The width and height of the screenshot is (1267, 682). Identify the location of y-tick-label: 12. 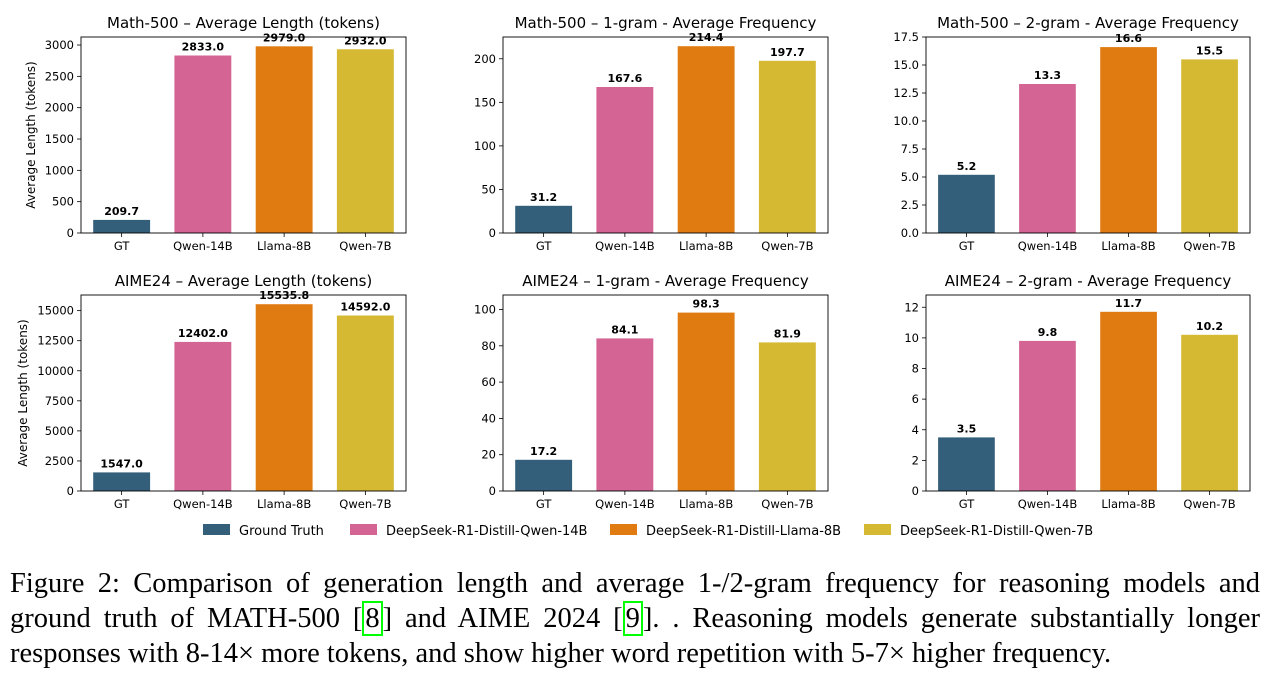
(911, 307).